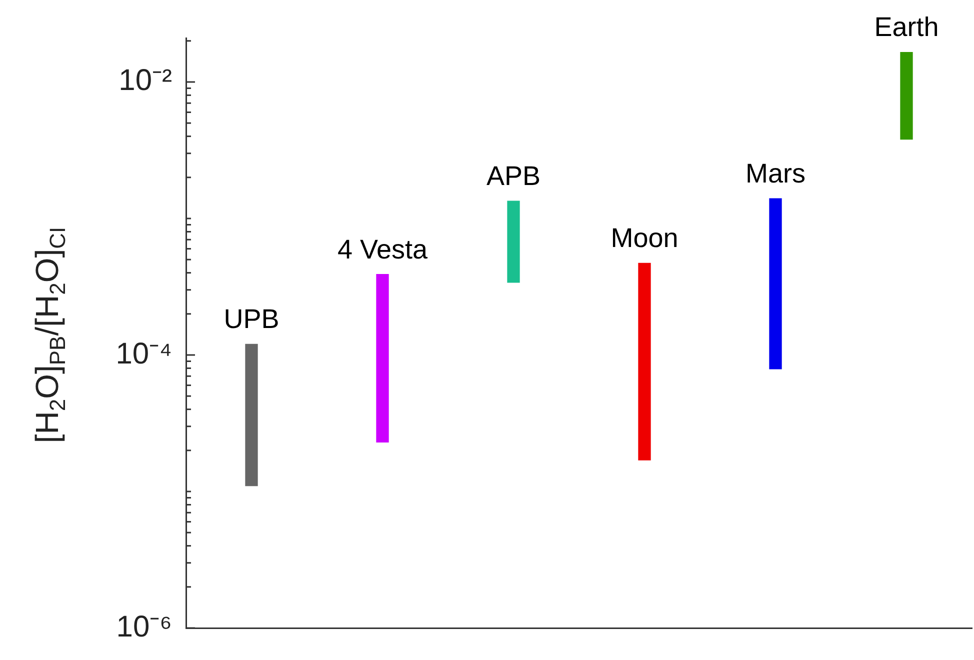  I want to click on y-tick-label: 10⁻⁶, so click(144, 627).